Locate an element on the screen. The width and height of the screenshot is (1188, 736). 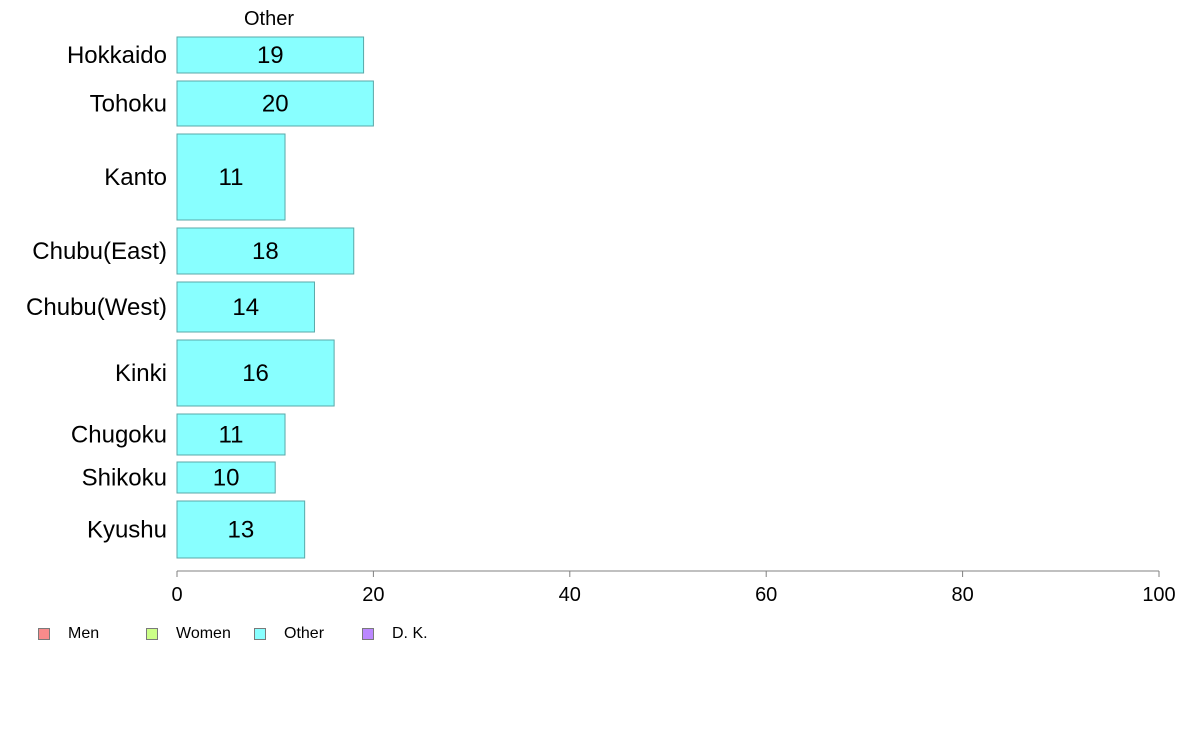
category-label: Kinki is located at coordinates (141, 373).